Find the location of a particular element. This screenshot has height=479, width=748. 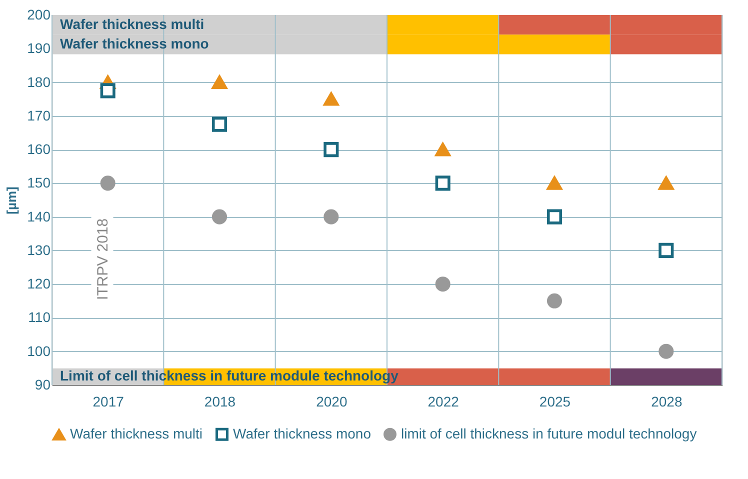

y-tick-label: 160 is located at coordinates (39, 149).